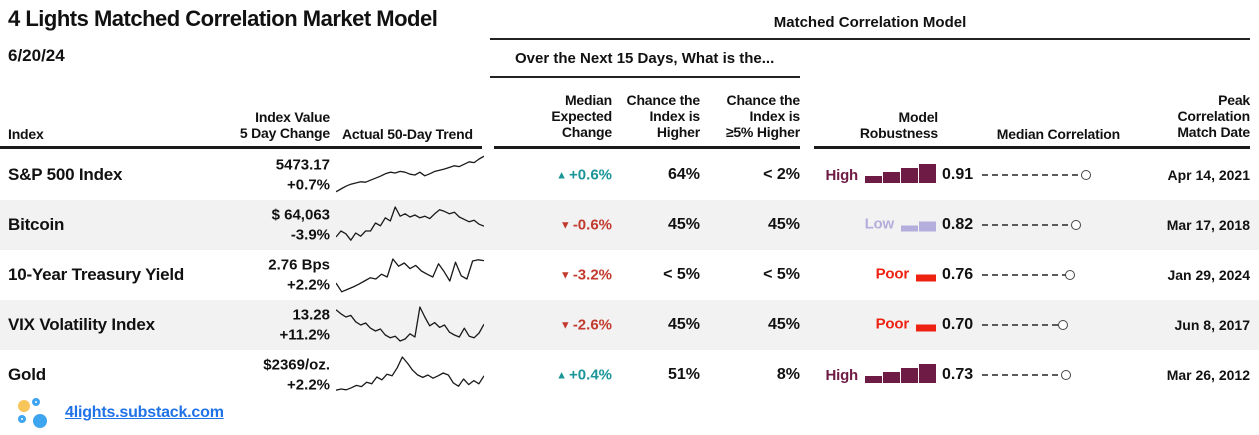 The width and height of the screenshot is (1259, 435). What do you see at coordinates (663, 116) in the screenshot?
I see `column-header-chance-higher: Chance the Index is Higher` at bounding box center [663, 116].